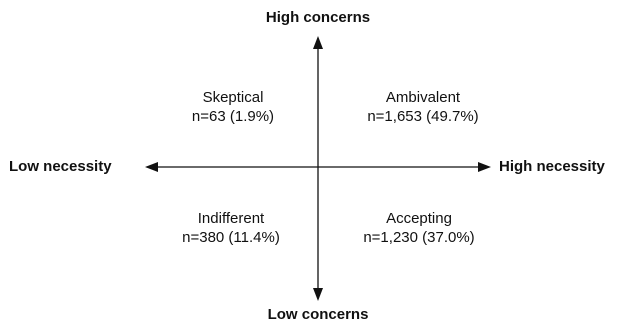 The width and height of the screenshot is (631, 326). Describe the element at coordinates (423, 97) in the screenshot. I see `quadrant-name: Ambivalent` at that location.